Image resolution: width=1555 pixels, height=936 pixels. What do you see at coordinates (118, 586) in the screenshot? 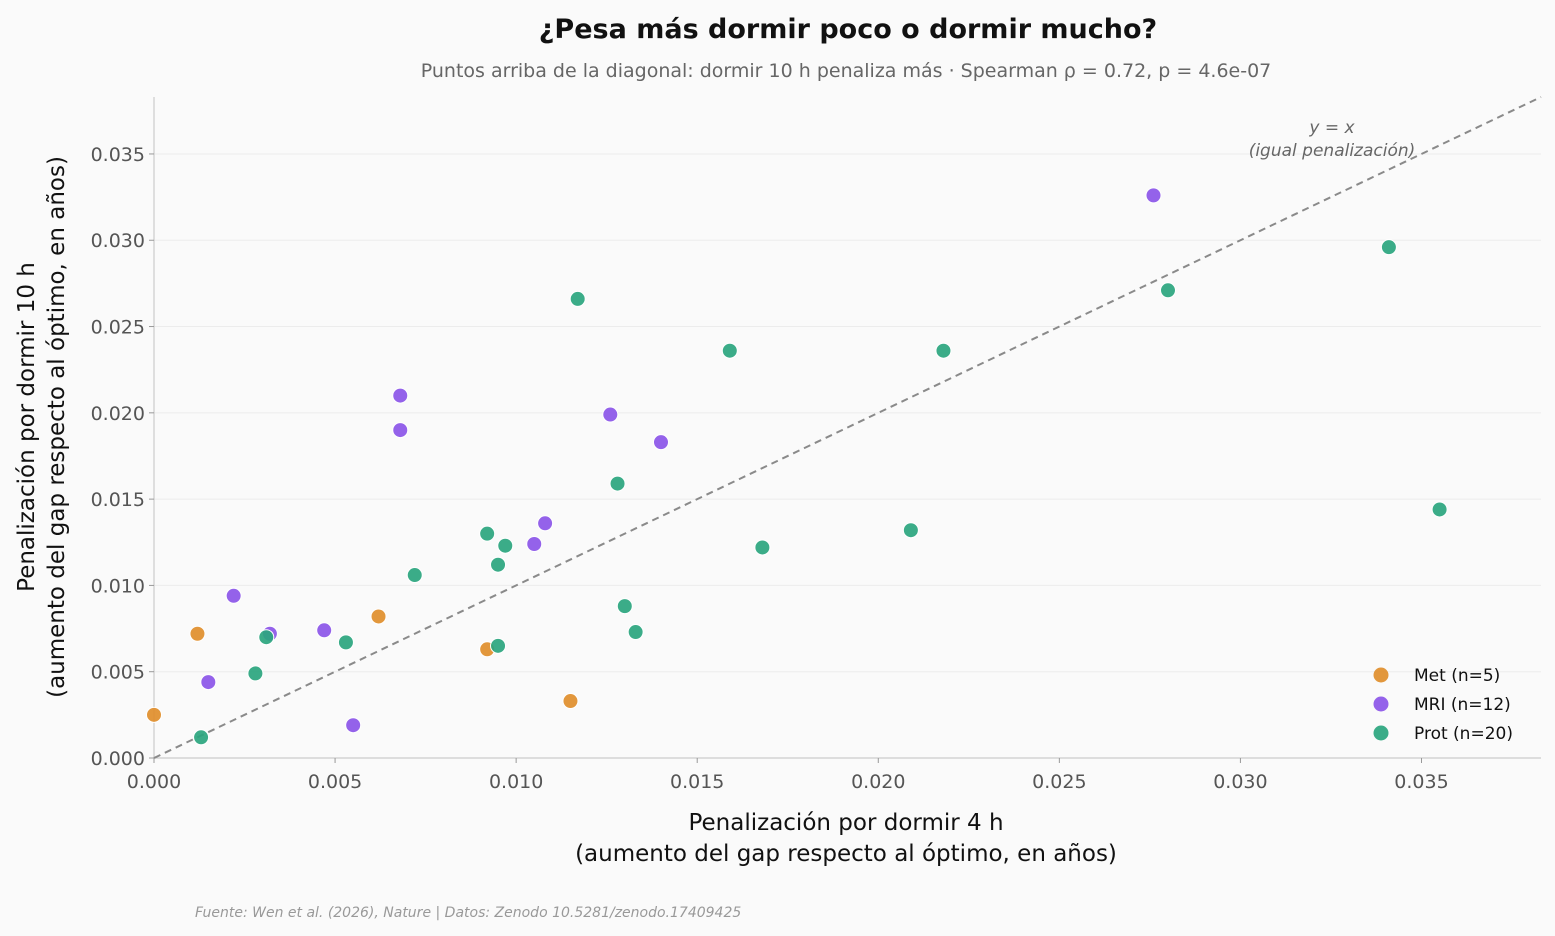
I see `y-tick-label: 0.010` at bounding box center [118, 586].